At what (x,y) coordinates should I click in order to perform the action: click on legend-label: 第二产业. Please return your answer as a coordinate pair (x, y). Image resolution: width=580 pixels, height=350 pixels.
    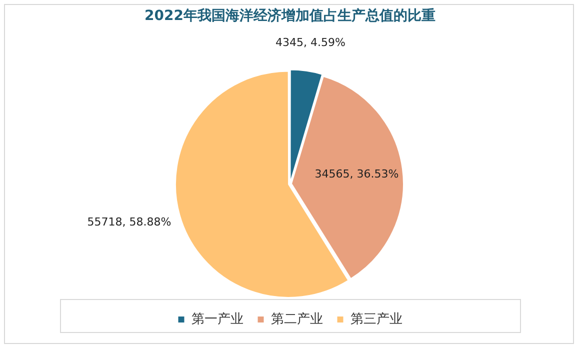
    Looking at the image, I should click on (296, 319).